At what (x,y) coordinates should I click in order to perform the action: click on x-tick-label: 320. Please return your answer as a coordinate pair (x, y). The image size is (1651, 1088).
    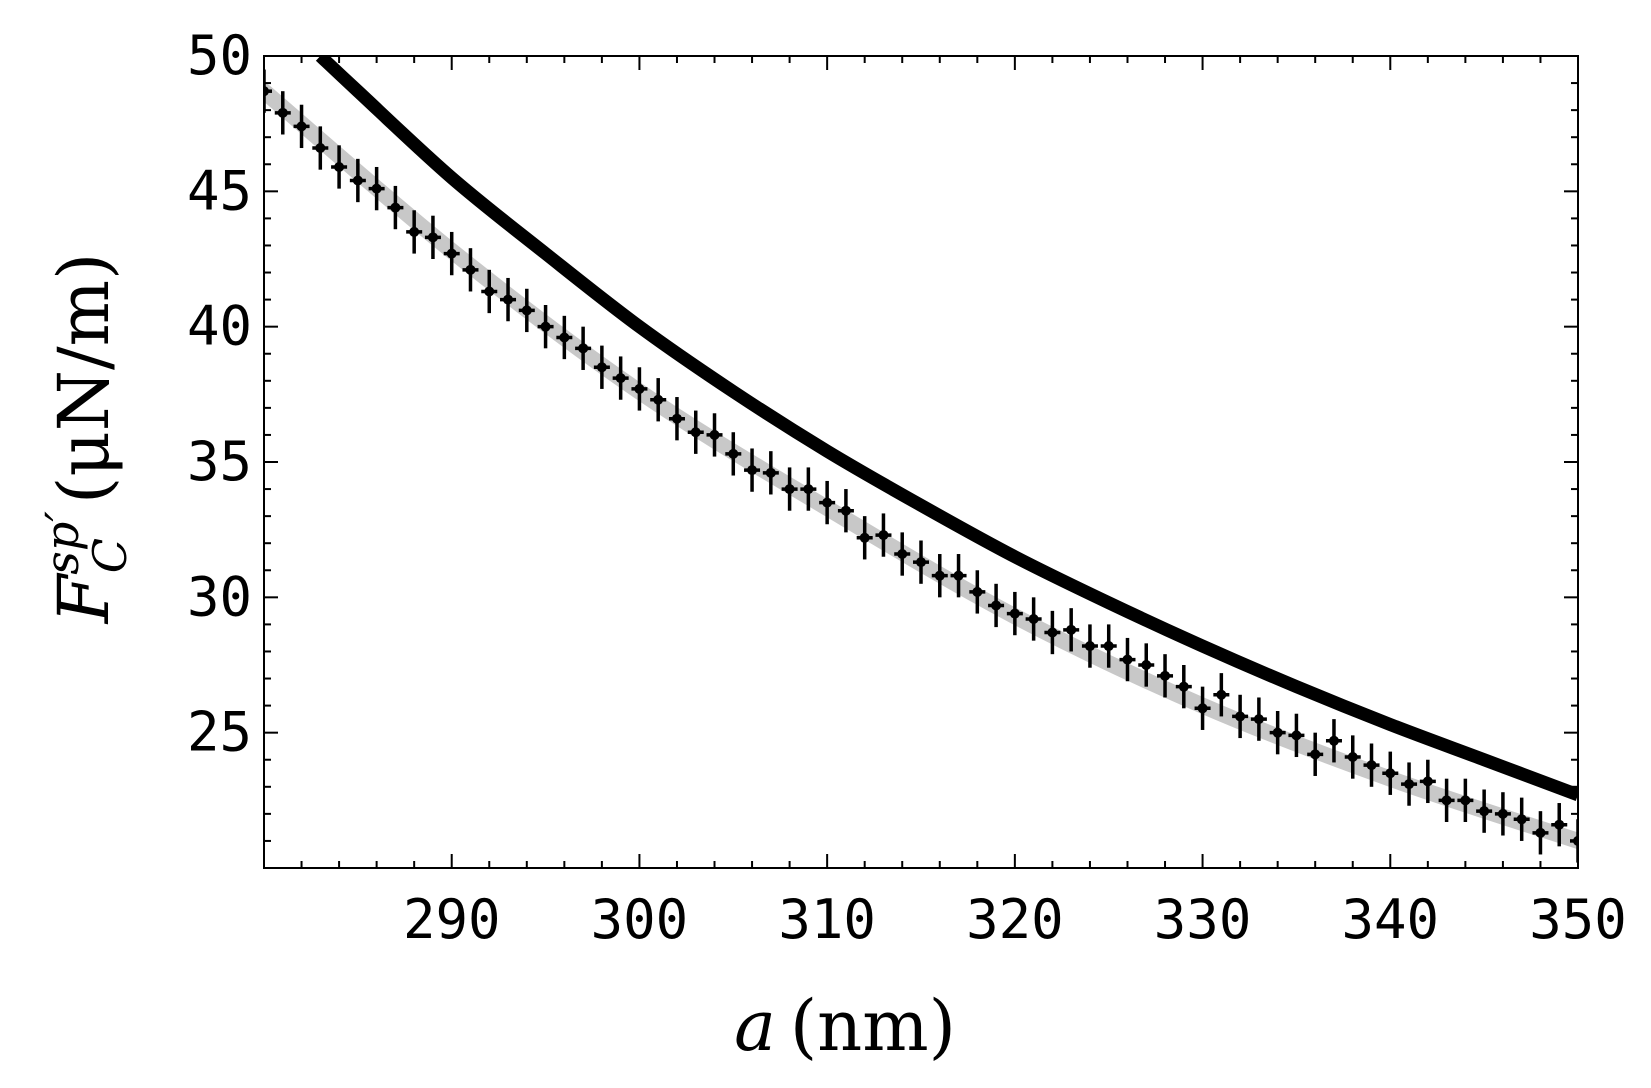
    Looking at the image, I should click on (1015, 919).